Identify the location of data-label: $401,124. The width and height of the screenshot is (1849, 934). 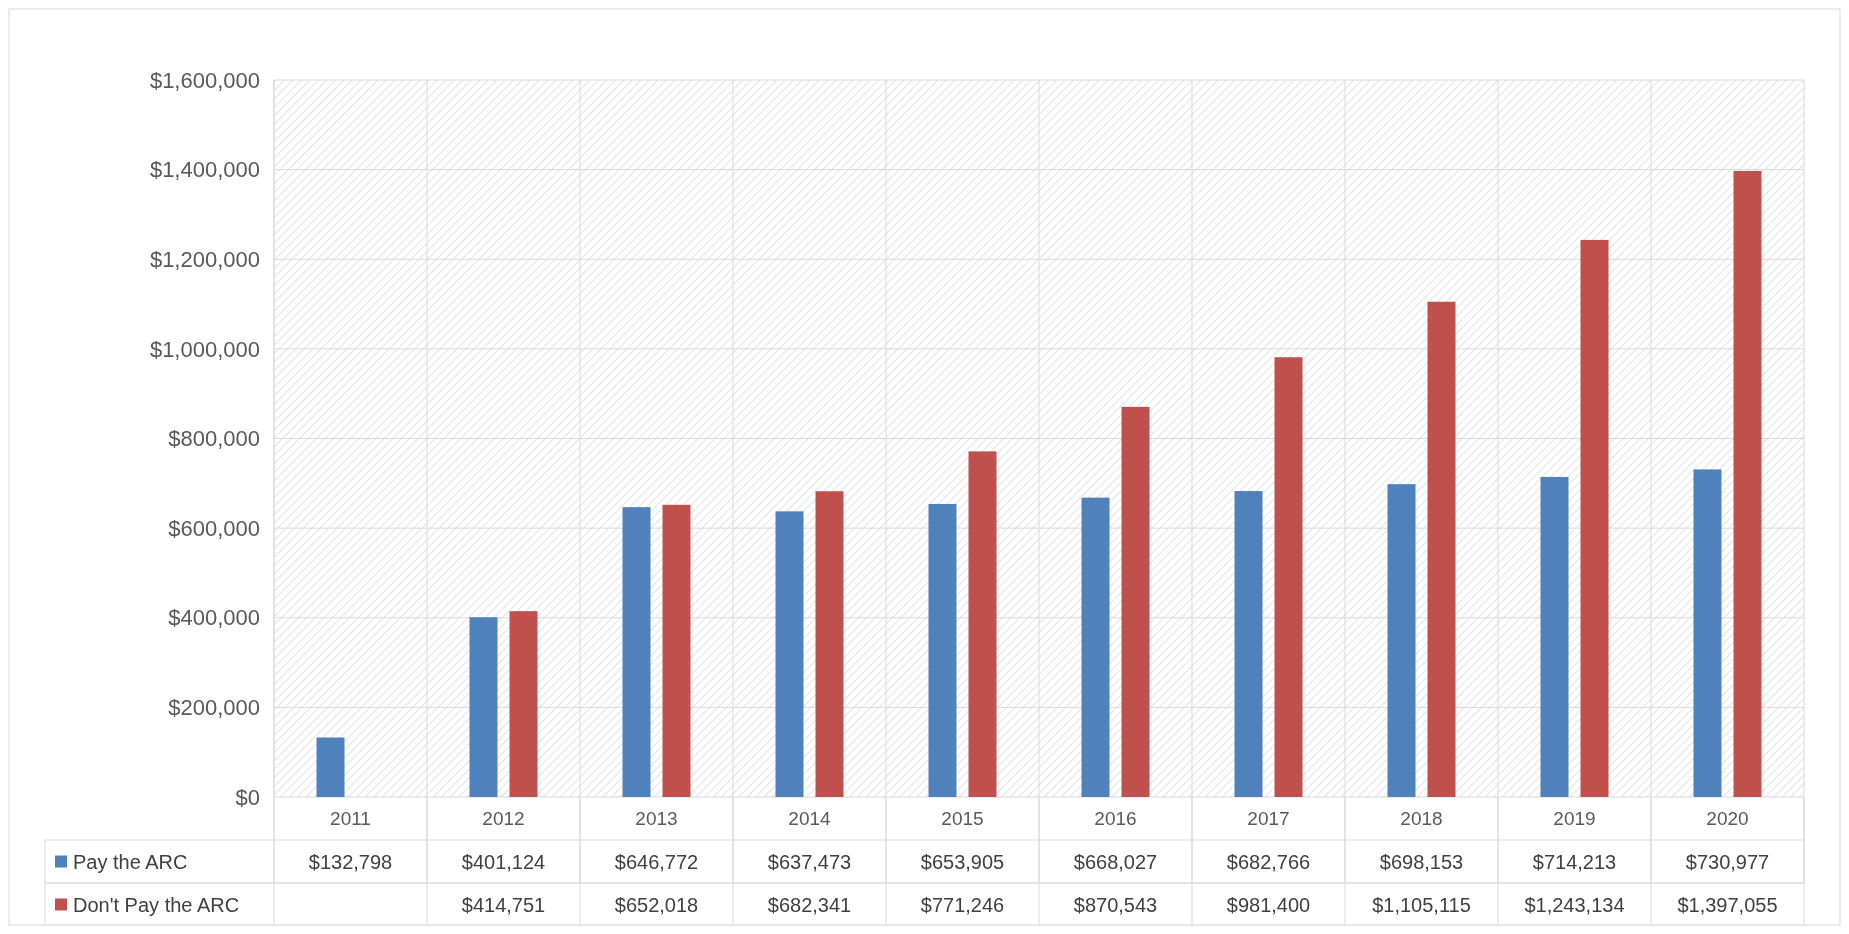
(503, 861).